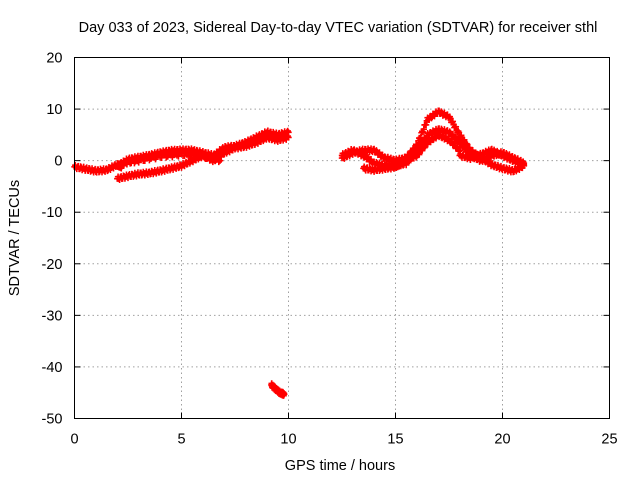 The width and height of the screenshot is (640, 480). What do you see at coordinates (52, 316) in the screenshot?
I see `y-tick-label: -30` at bounding box center [52, 316].